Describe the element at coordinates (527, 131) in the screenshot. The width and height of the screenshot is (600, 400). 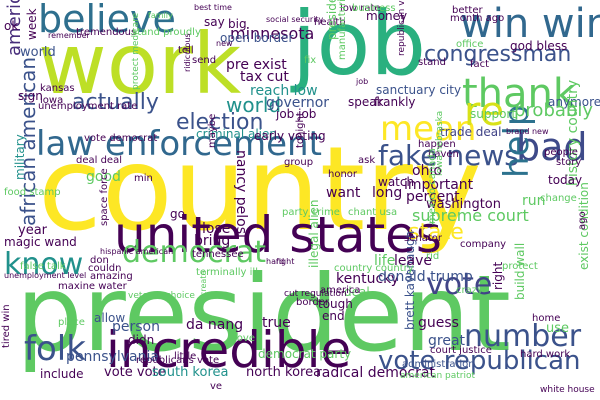
I see `word-brand-new: brand new` at that location.